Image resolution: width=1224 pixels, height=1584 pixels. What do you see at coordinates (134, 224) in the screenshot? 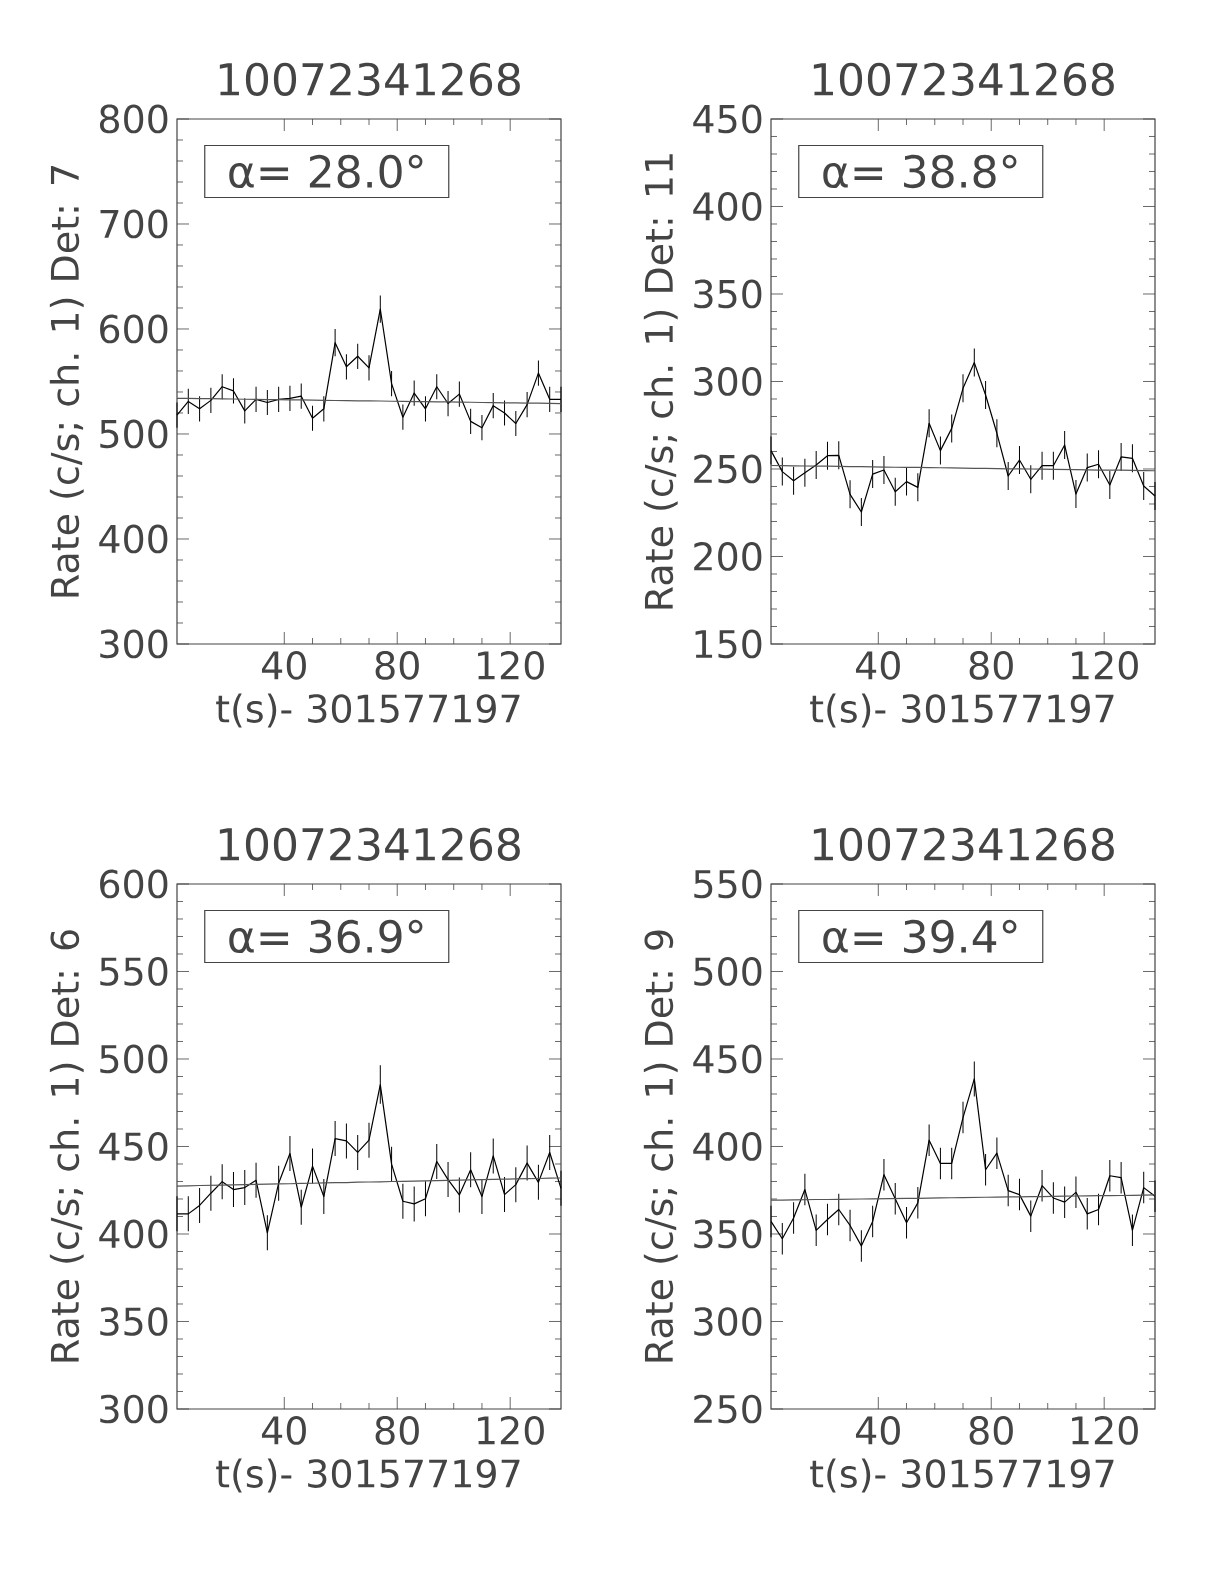
I see `y-tick-label: 700` at bounding box center [134, 224].